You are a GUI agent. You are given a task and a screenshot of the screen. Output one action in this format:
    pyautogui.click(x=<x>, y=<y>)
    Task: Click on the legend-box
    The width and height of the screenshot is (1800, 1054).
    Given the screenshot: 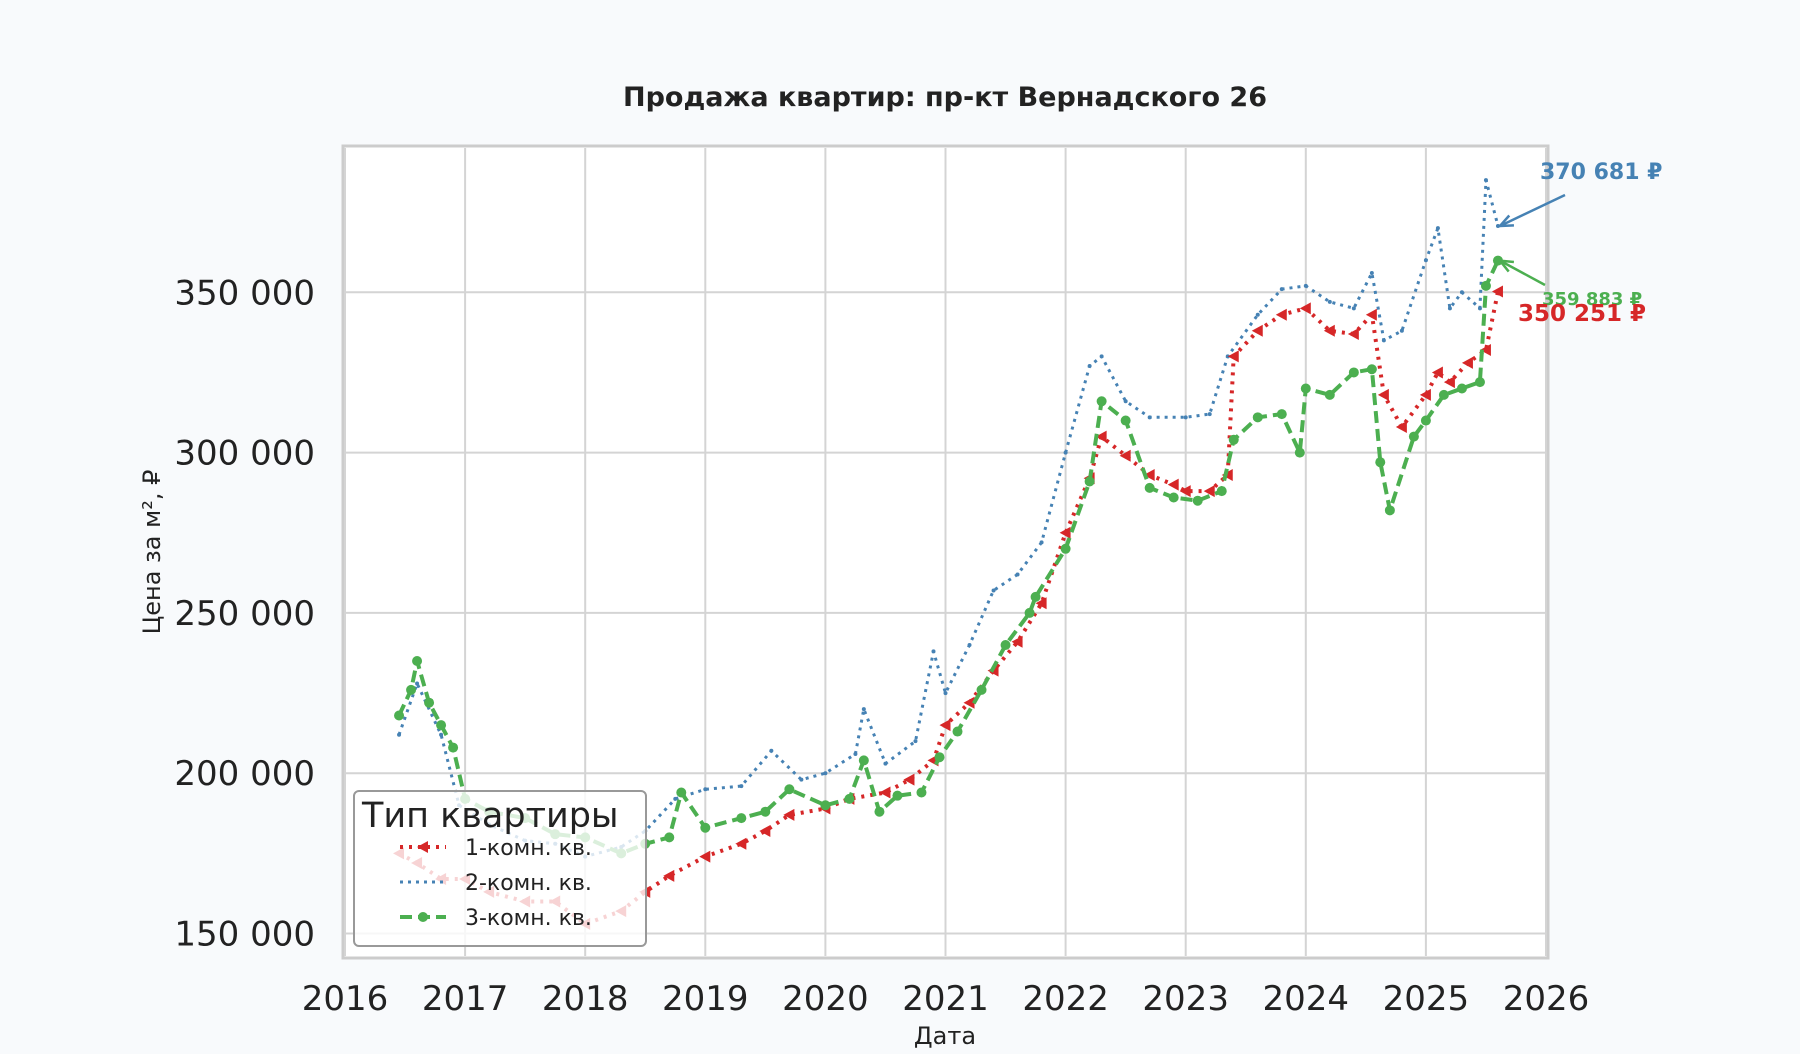 What is the action you would take?
    pyautogui.click(x=500, y=868)
    